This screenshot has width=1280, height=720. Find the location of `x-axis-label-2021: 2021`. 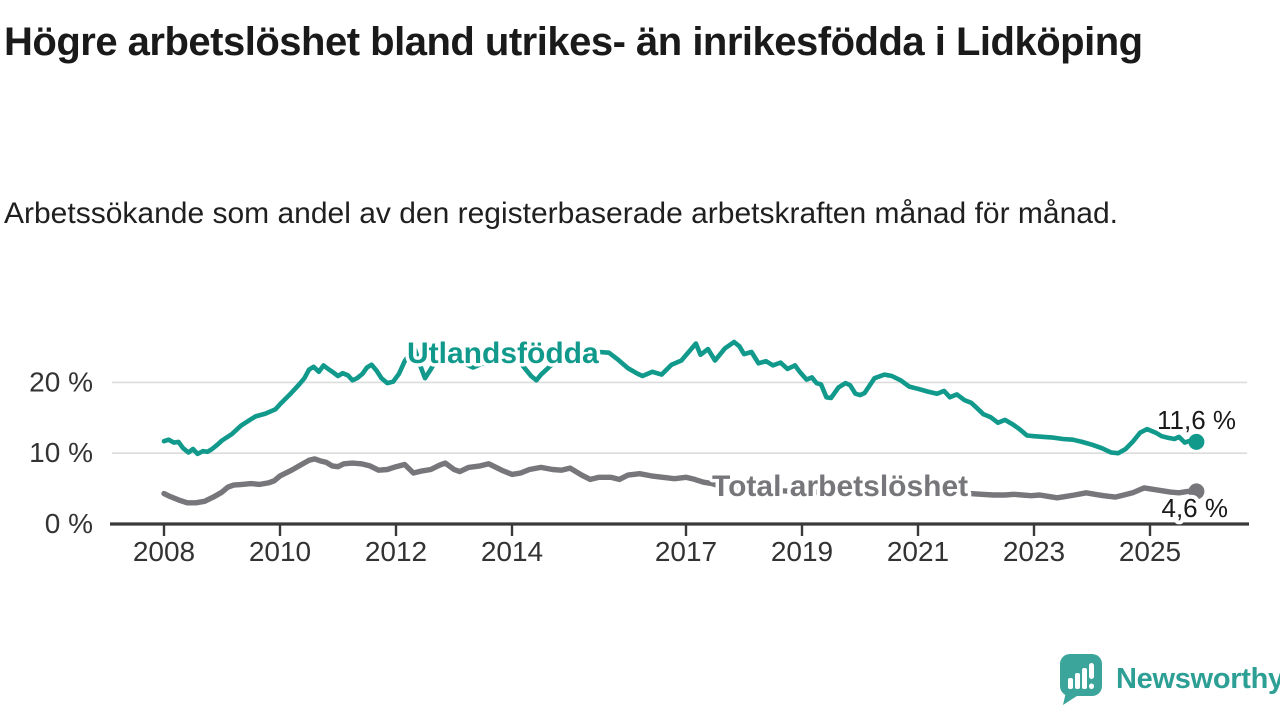

x-axis-label-2021: 2021 is located at coordinates (918, 551).